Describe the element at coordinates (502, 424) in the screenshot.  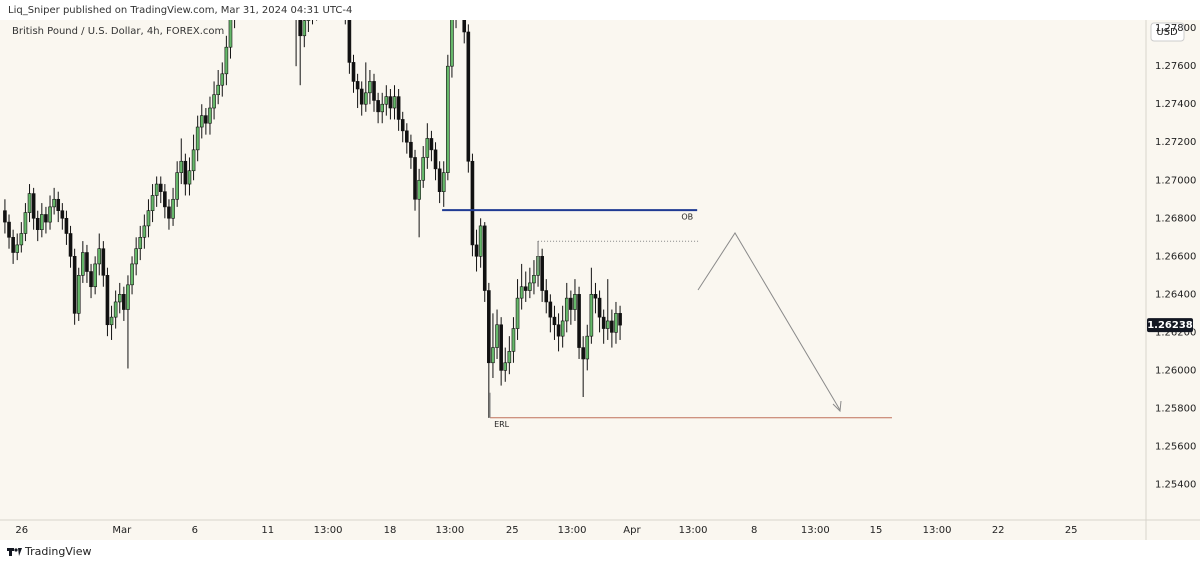
I see `level-label: ERL` at that location.